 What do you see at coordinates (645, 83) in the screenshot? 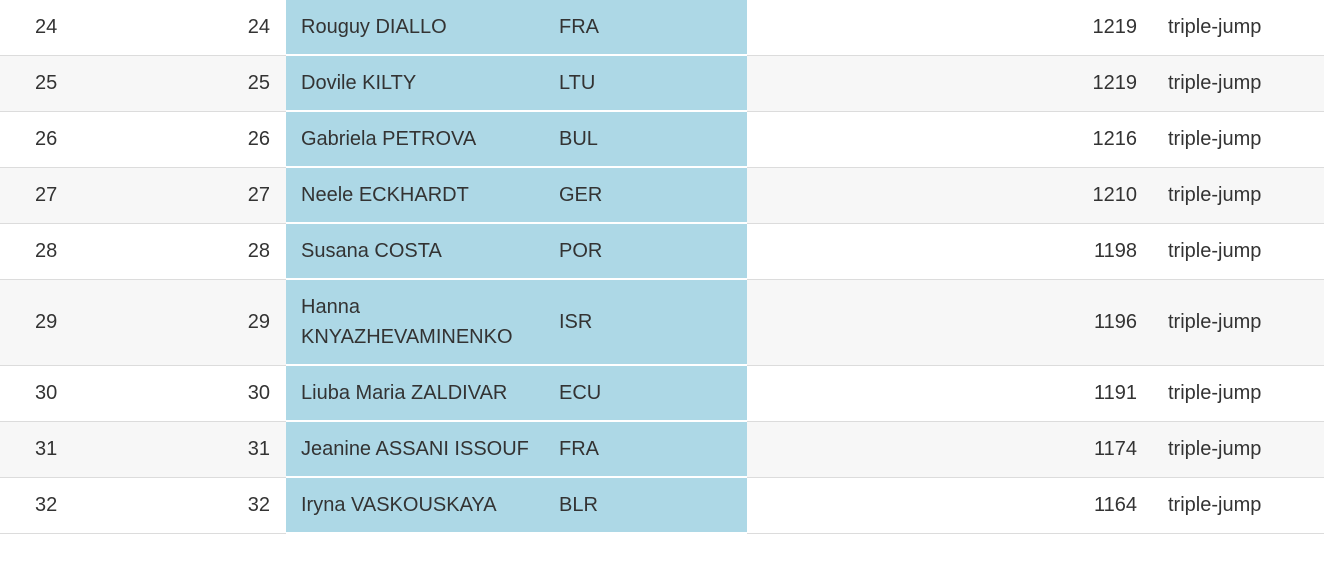
I see `country: LTU` at bounding box center [645, 83].